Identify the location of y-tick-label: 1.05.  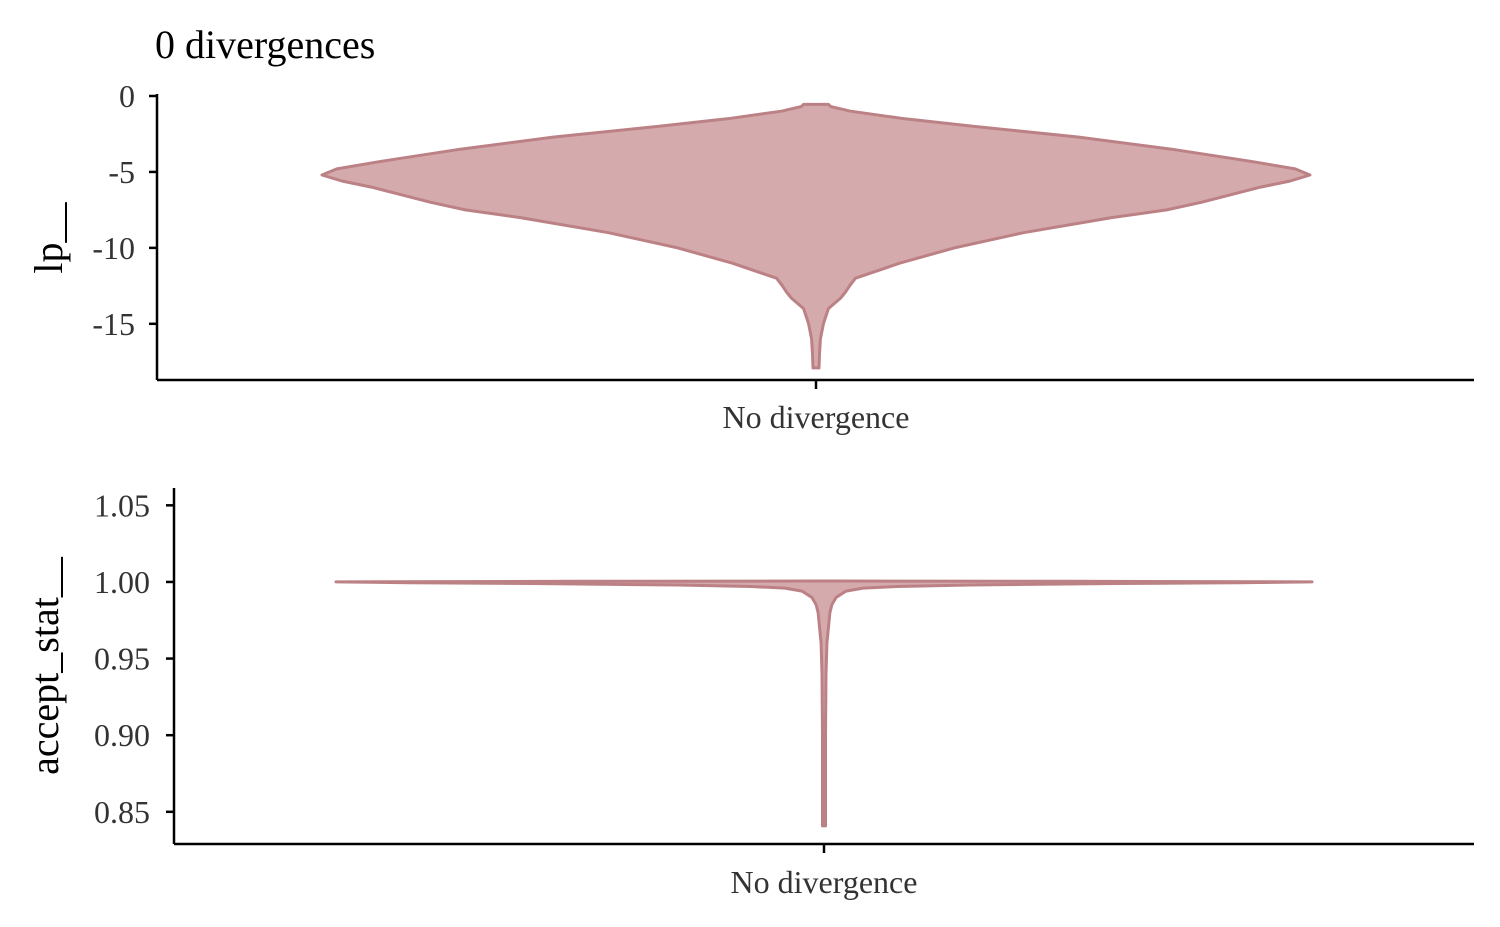
(122, 505).